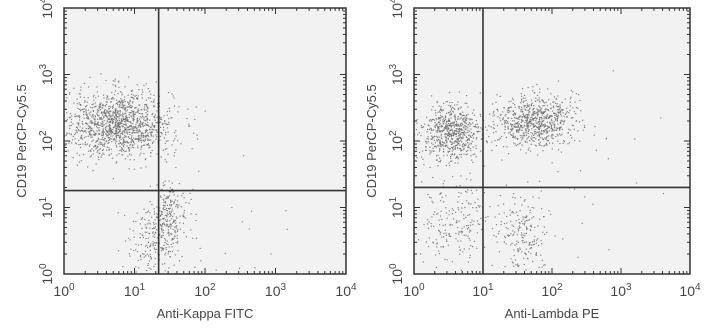 The image size is (711, 330). I want to click on y-tick-label-base: 10, so click(397, 11).